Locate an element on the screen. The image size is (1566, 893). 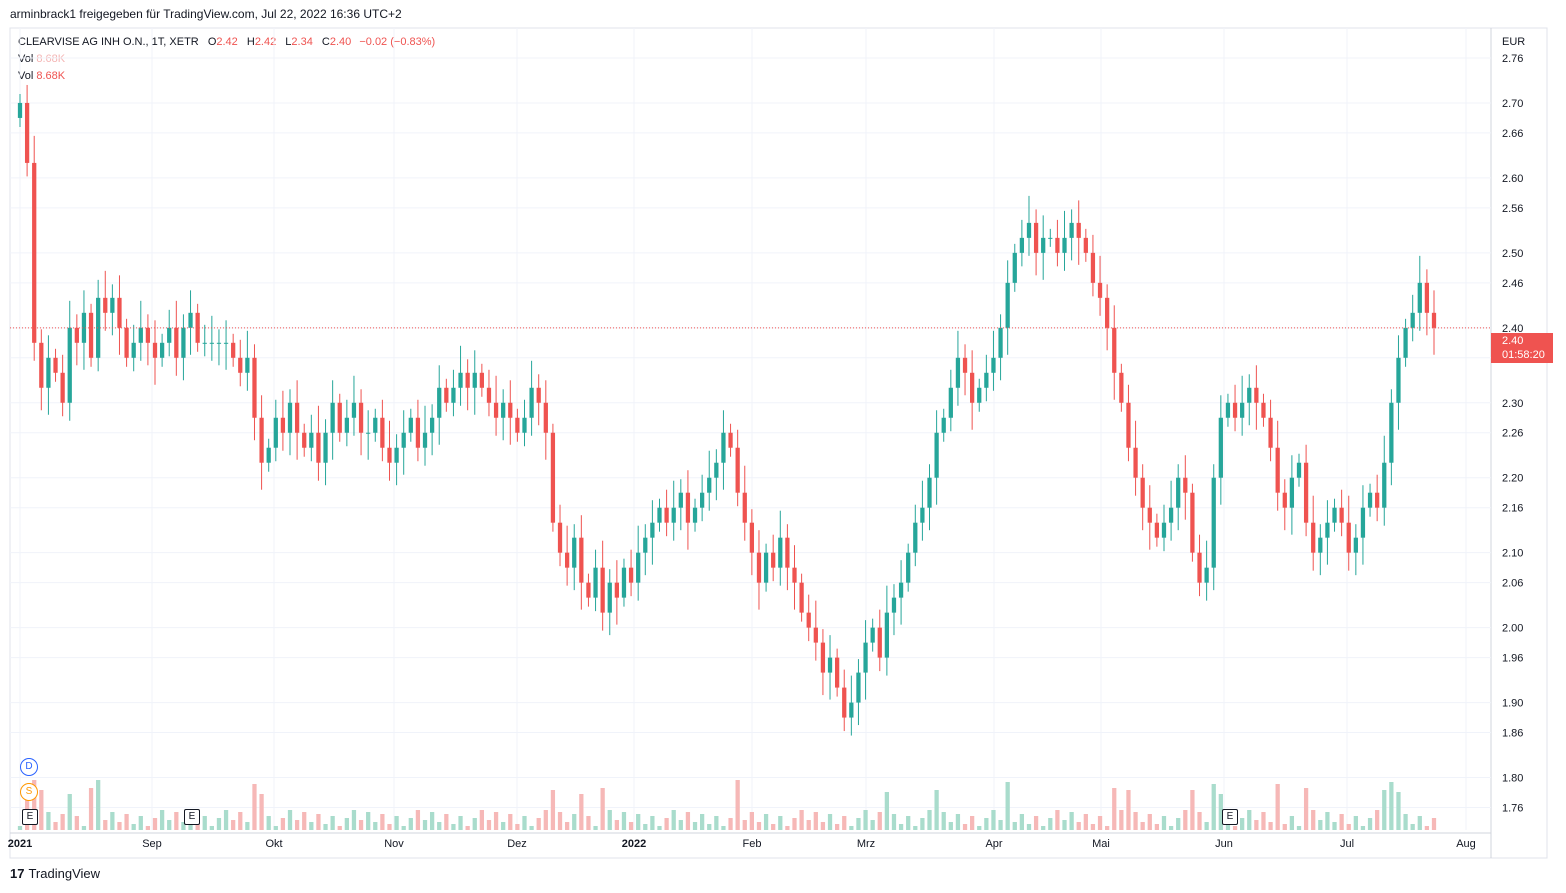
earnings-marker-3: E is located at coordinates (1230, 817).